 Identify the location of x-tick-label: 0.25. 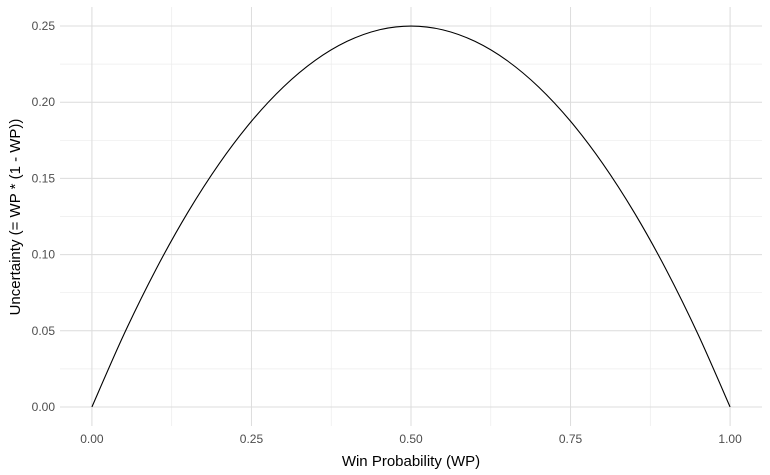
(252, 439).